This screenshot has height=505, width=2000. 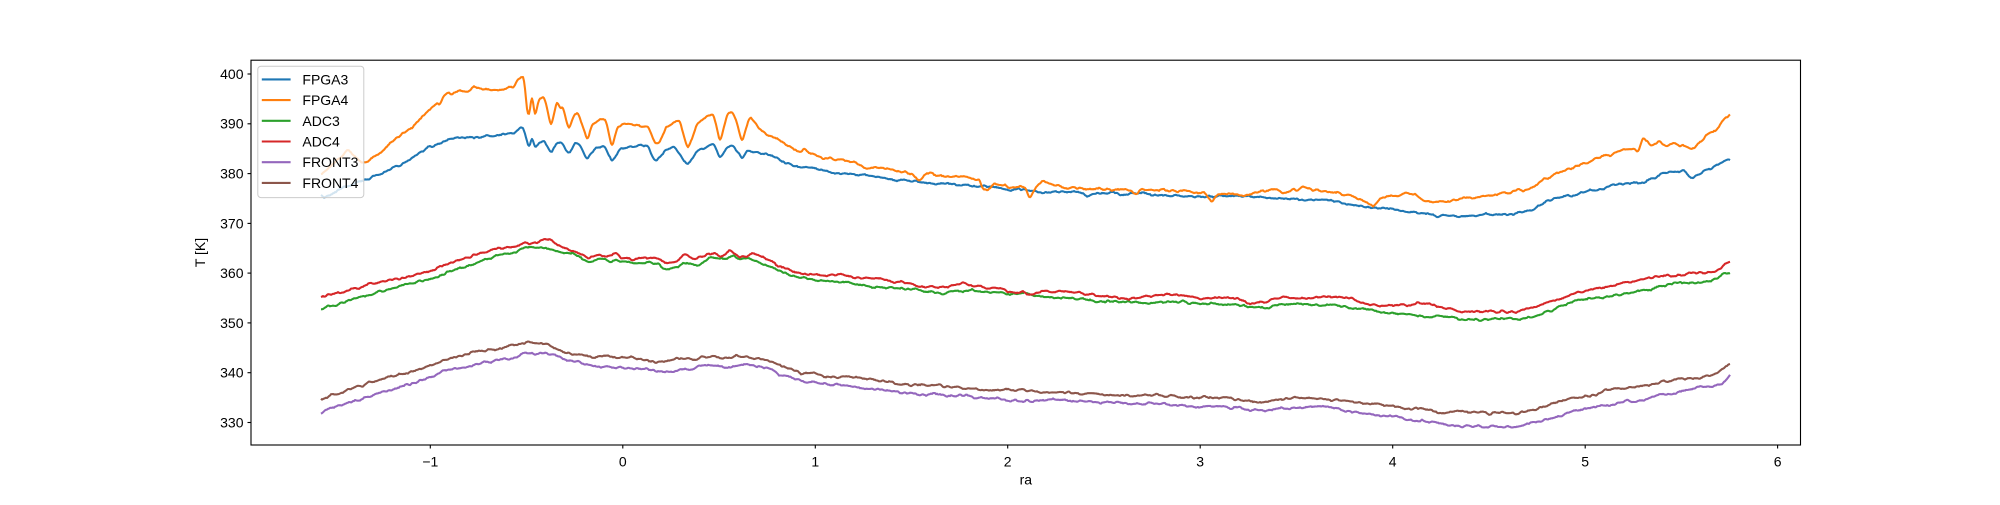 What do you see at coordinates (325, 79) in the screenshot?
I see `svg-text: FPGA3` at bounding box center [325, 79].